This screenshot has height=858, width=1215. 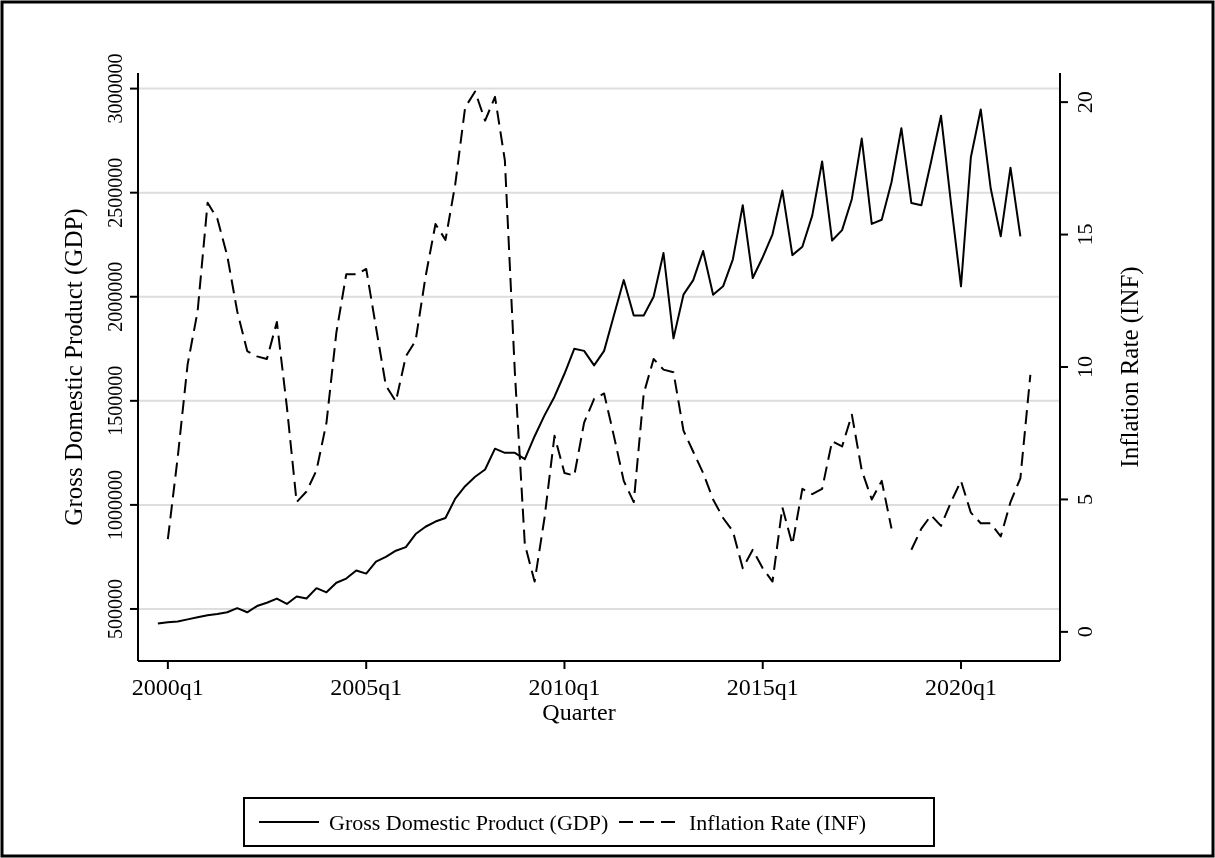 What do you see at coordinates (1130, 367) in the screenshot?
I see `y2-axis-title: Inflation Rate (INF)` at bounding box center [1130, 367].